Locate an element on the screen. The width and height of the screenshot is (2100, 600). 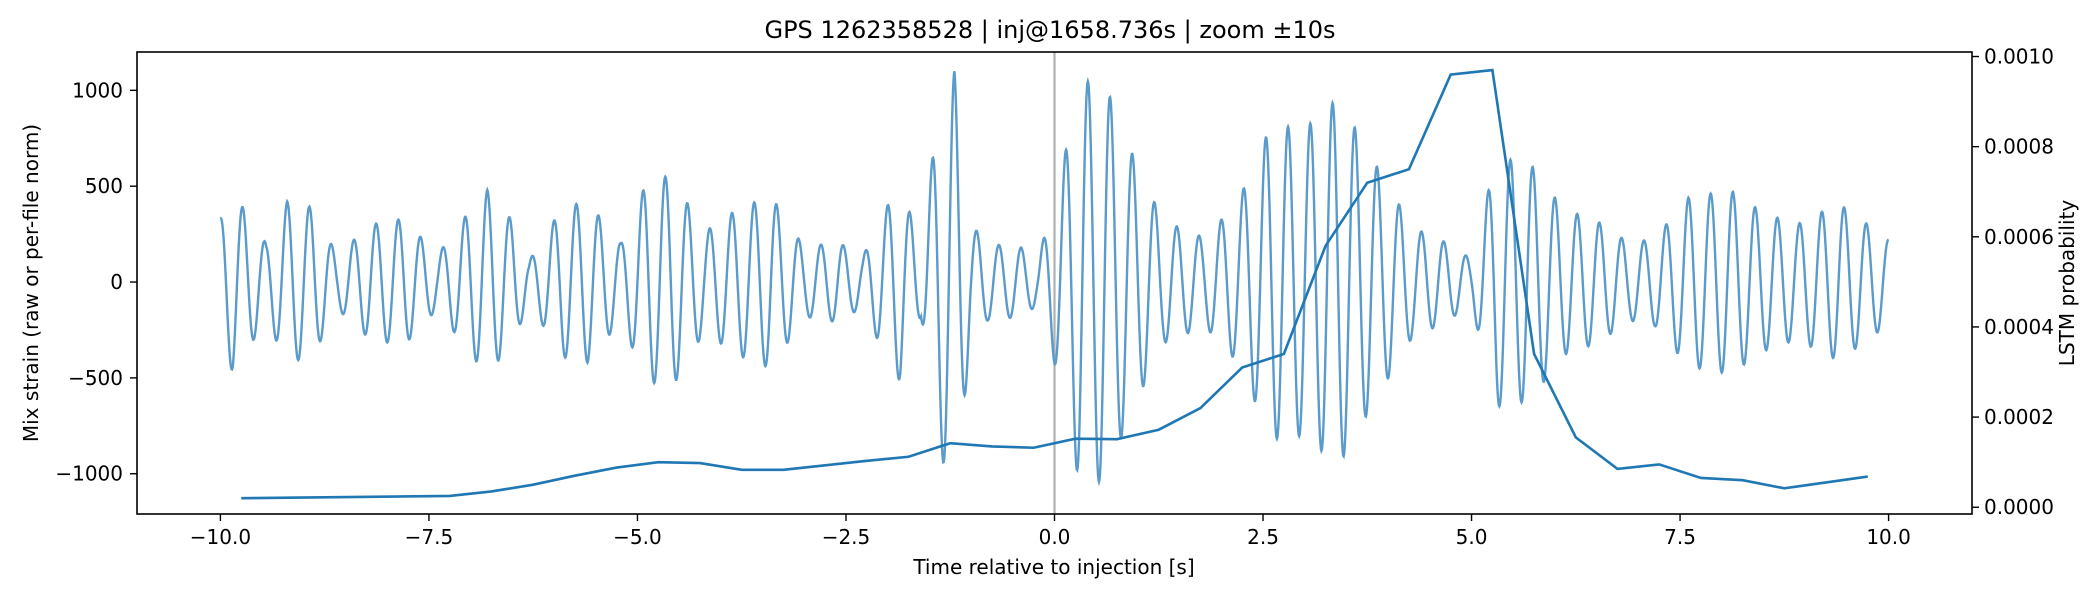
right-y-tick-label: 0.0010 is located at coordinates (2019, 57).